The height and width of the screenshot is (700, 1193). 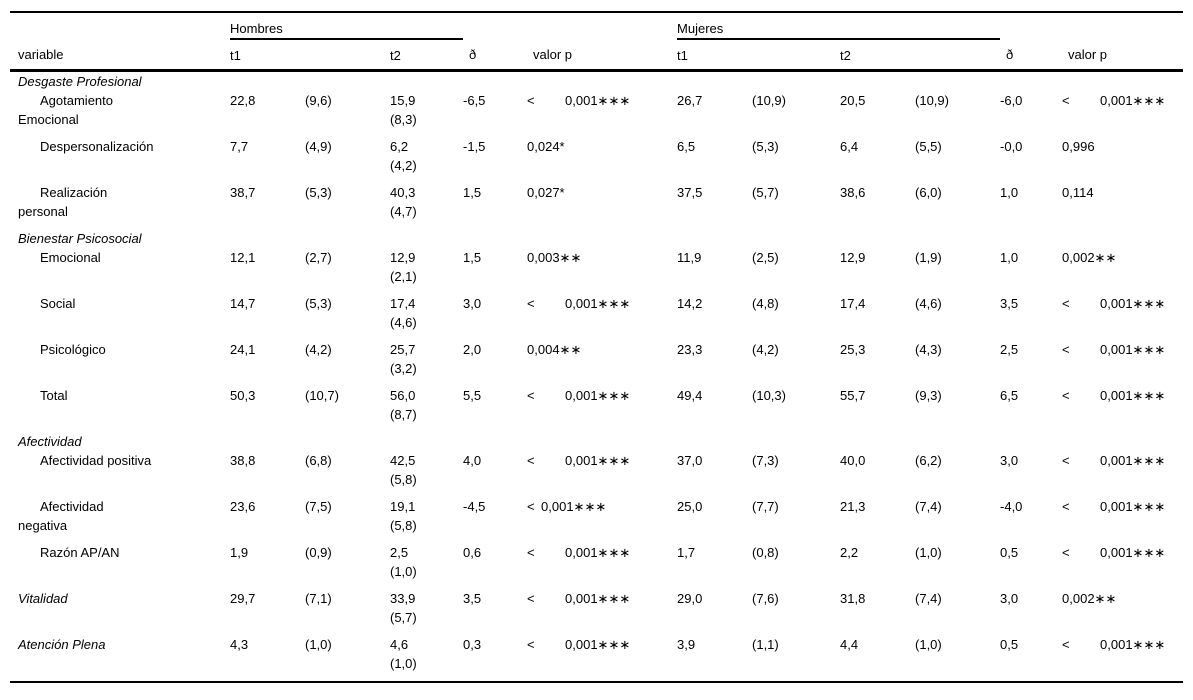 I want to click on mean-sd-t2-h: 15,9 (8,3), so click(x=426, y=114).